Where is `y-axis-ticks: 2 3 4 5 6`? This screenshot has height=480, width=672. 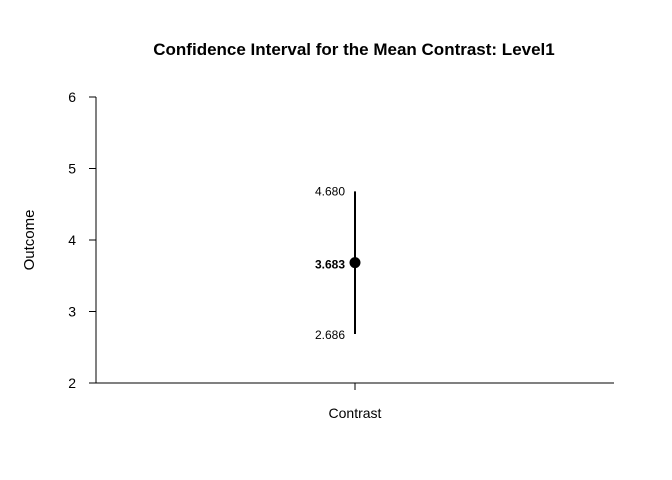 y-axis-ticks: 2 3 4 5 6 is located at coordinates (82, 240).